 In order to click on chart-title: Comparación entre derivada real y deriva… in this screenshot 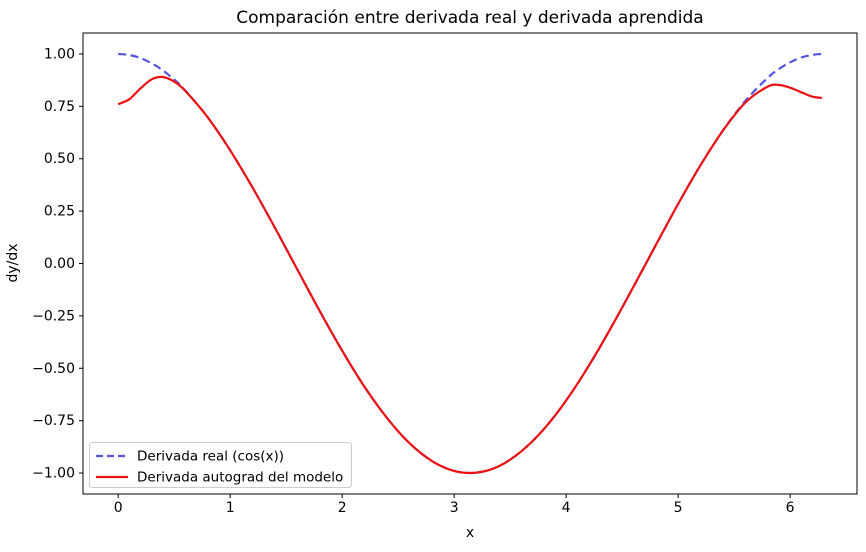, I will do `click(469, 18)`.